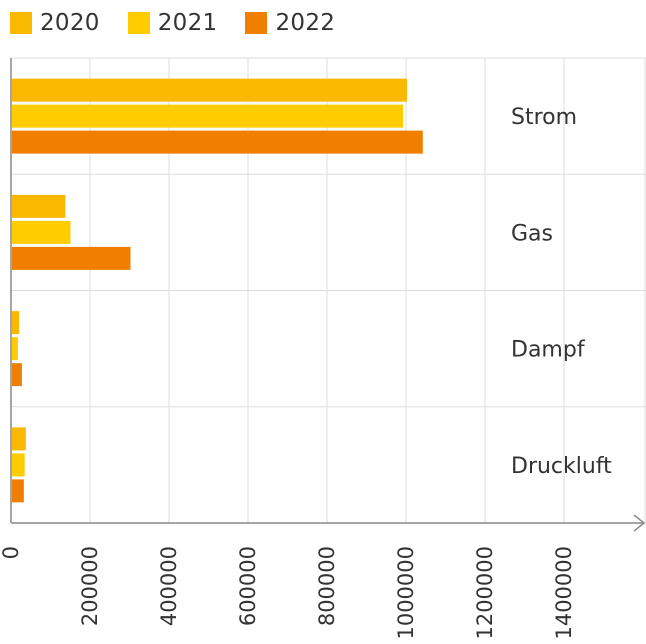 Image resolution: width=646 pixels, height=644 pixels. Describe the element at coordinates (41, 232) in the screenshot. I see `bar-gas-2021` at that location.